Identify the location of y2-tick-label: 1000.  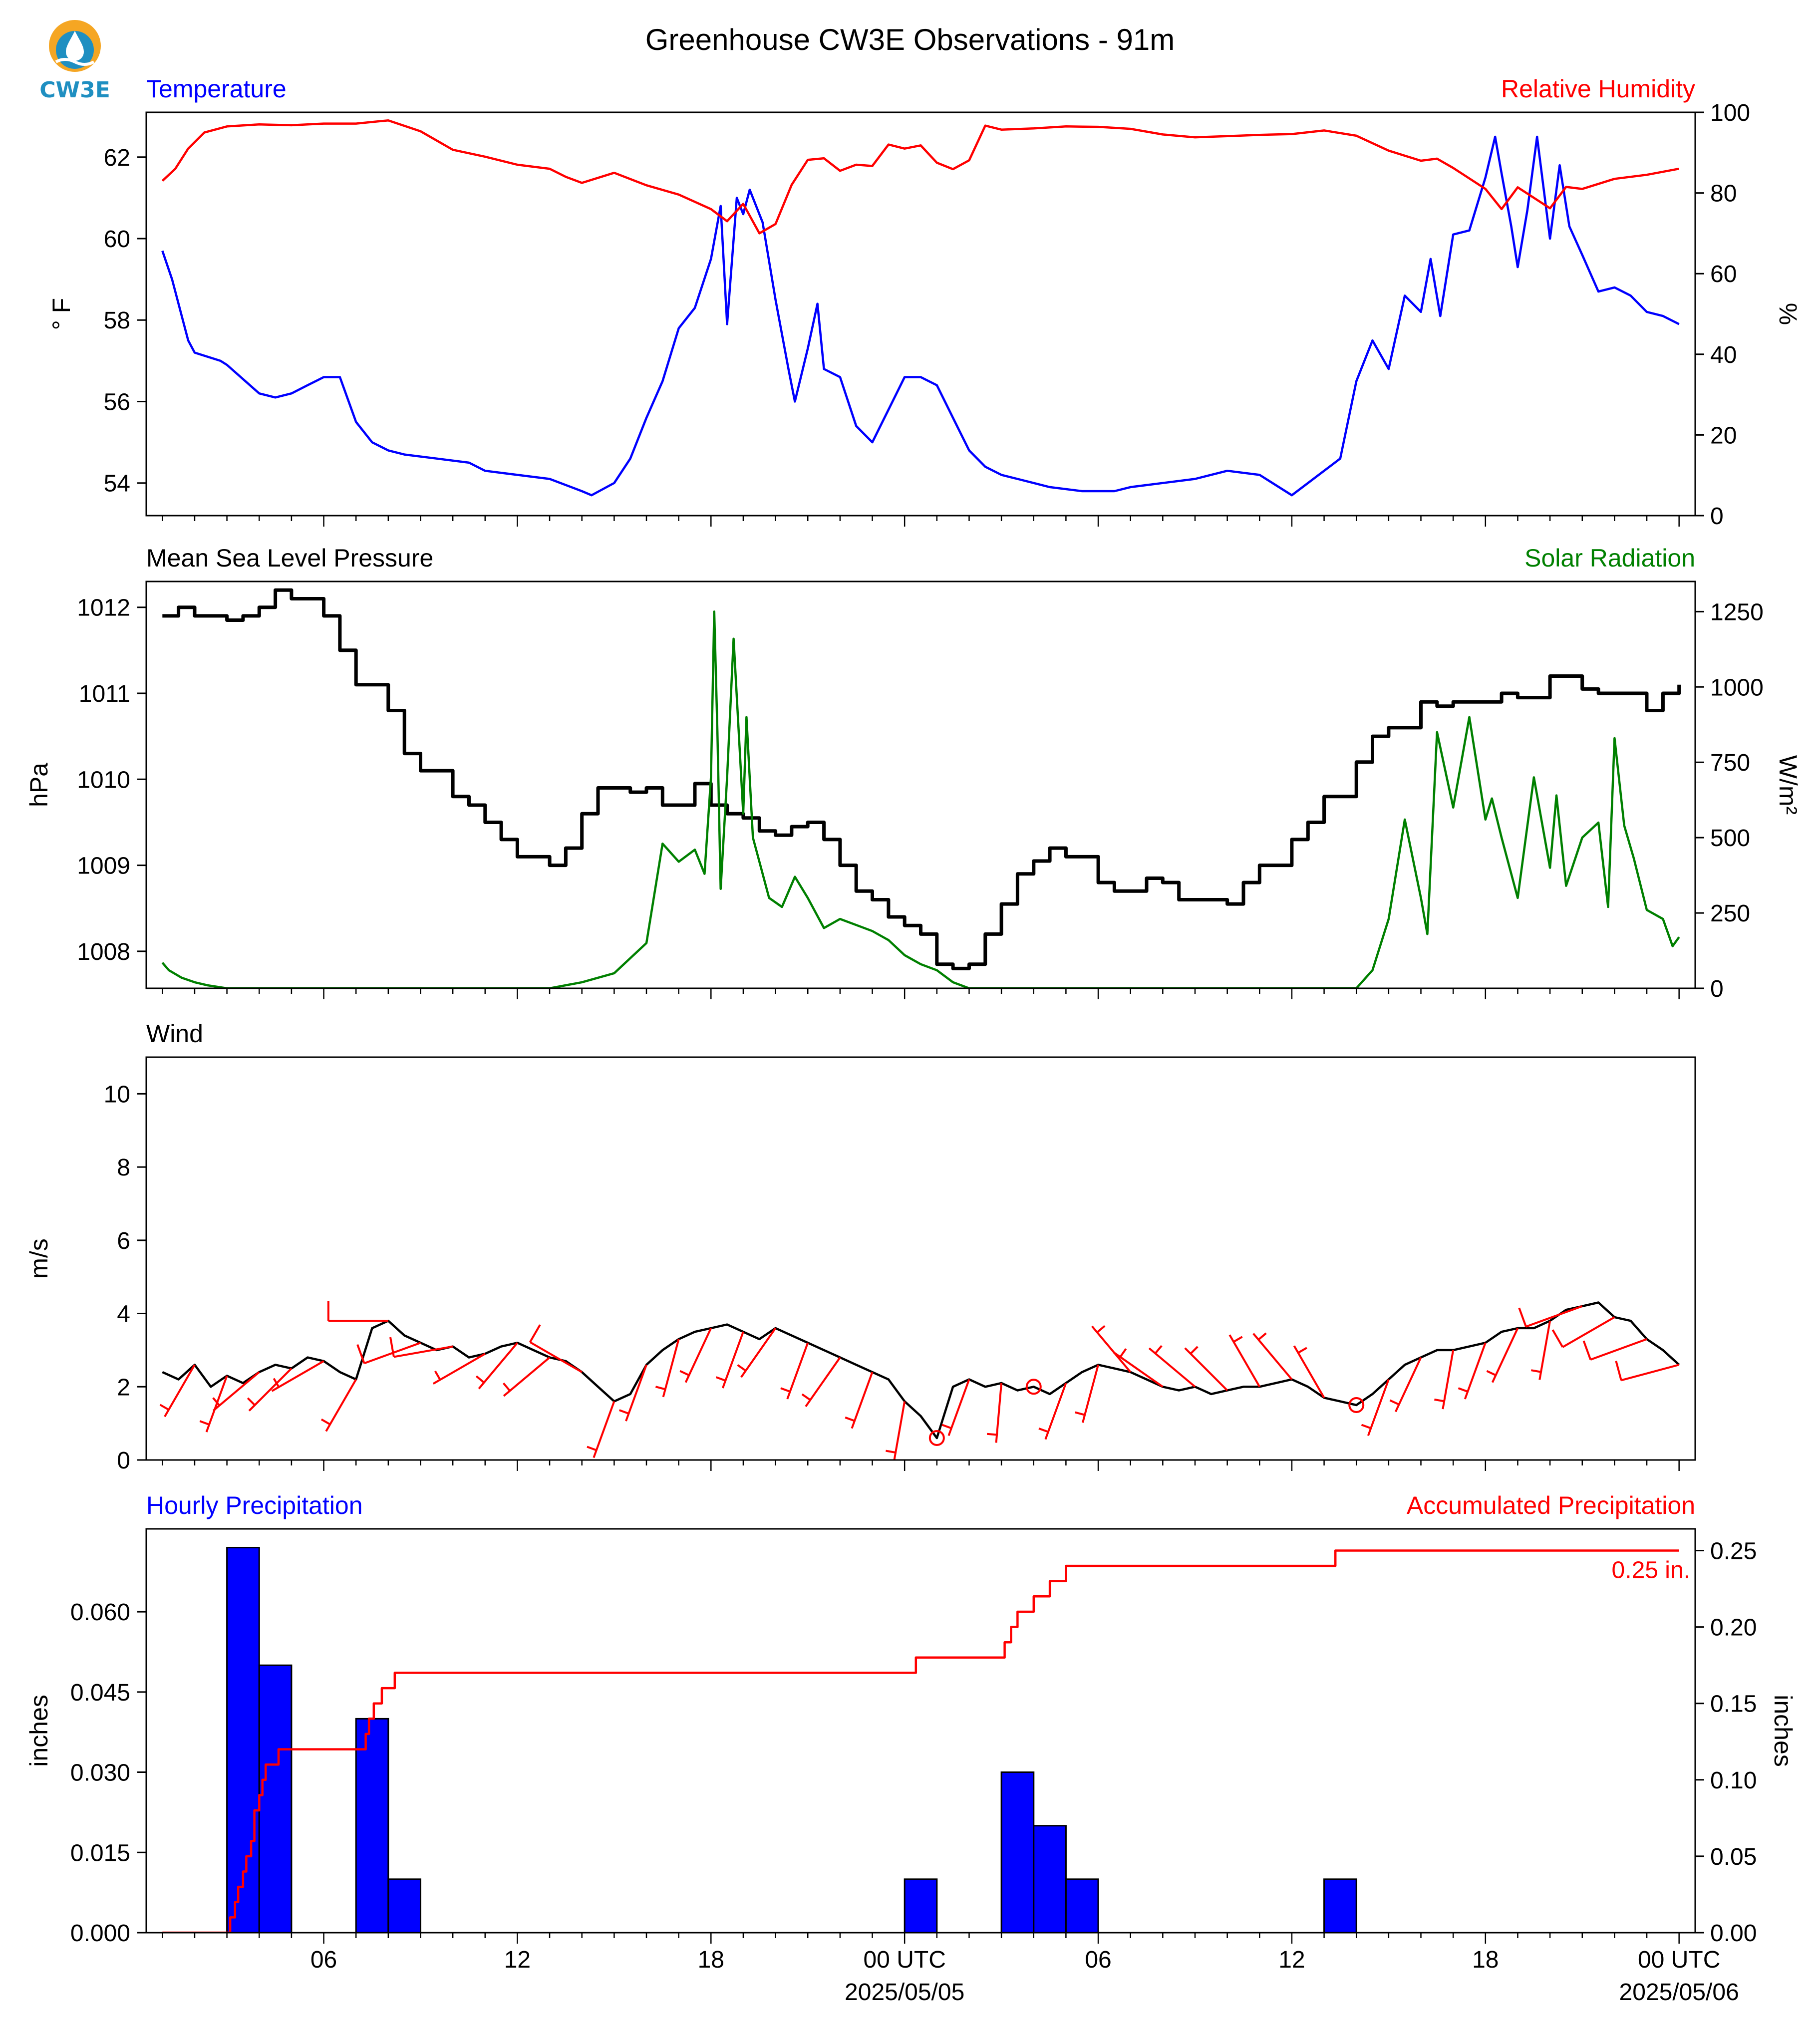
(1737, 687).